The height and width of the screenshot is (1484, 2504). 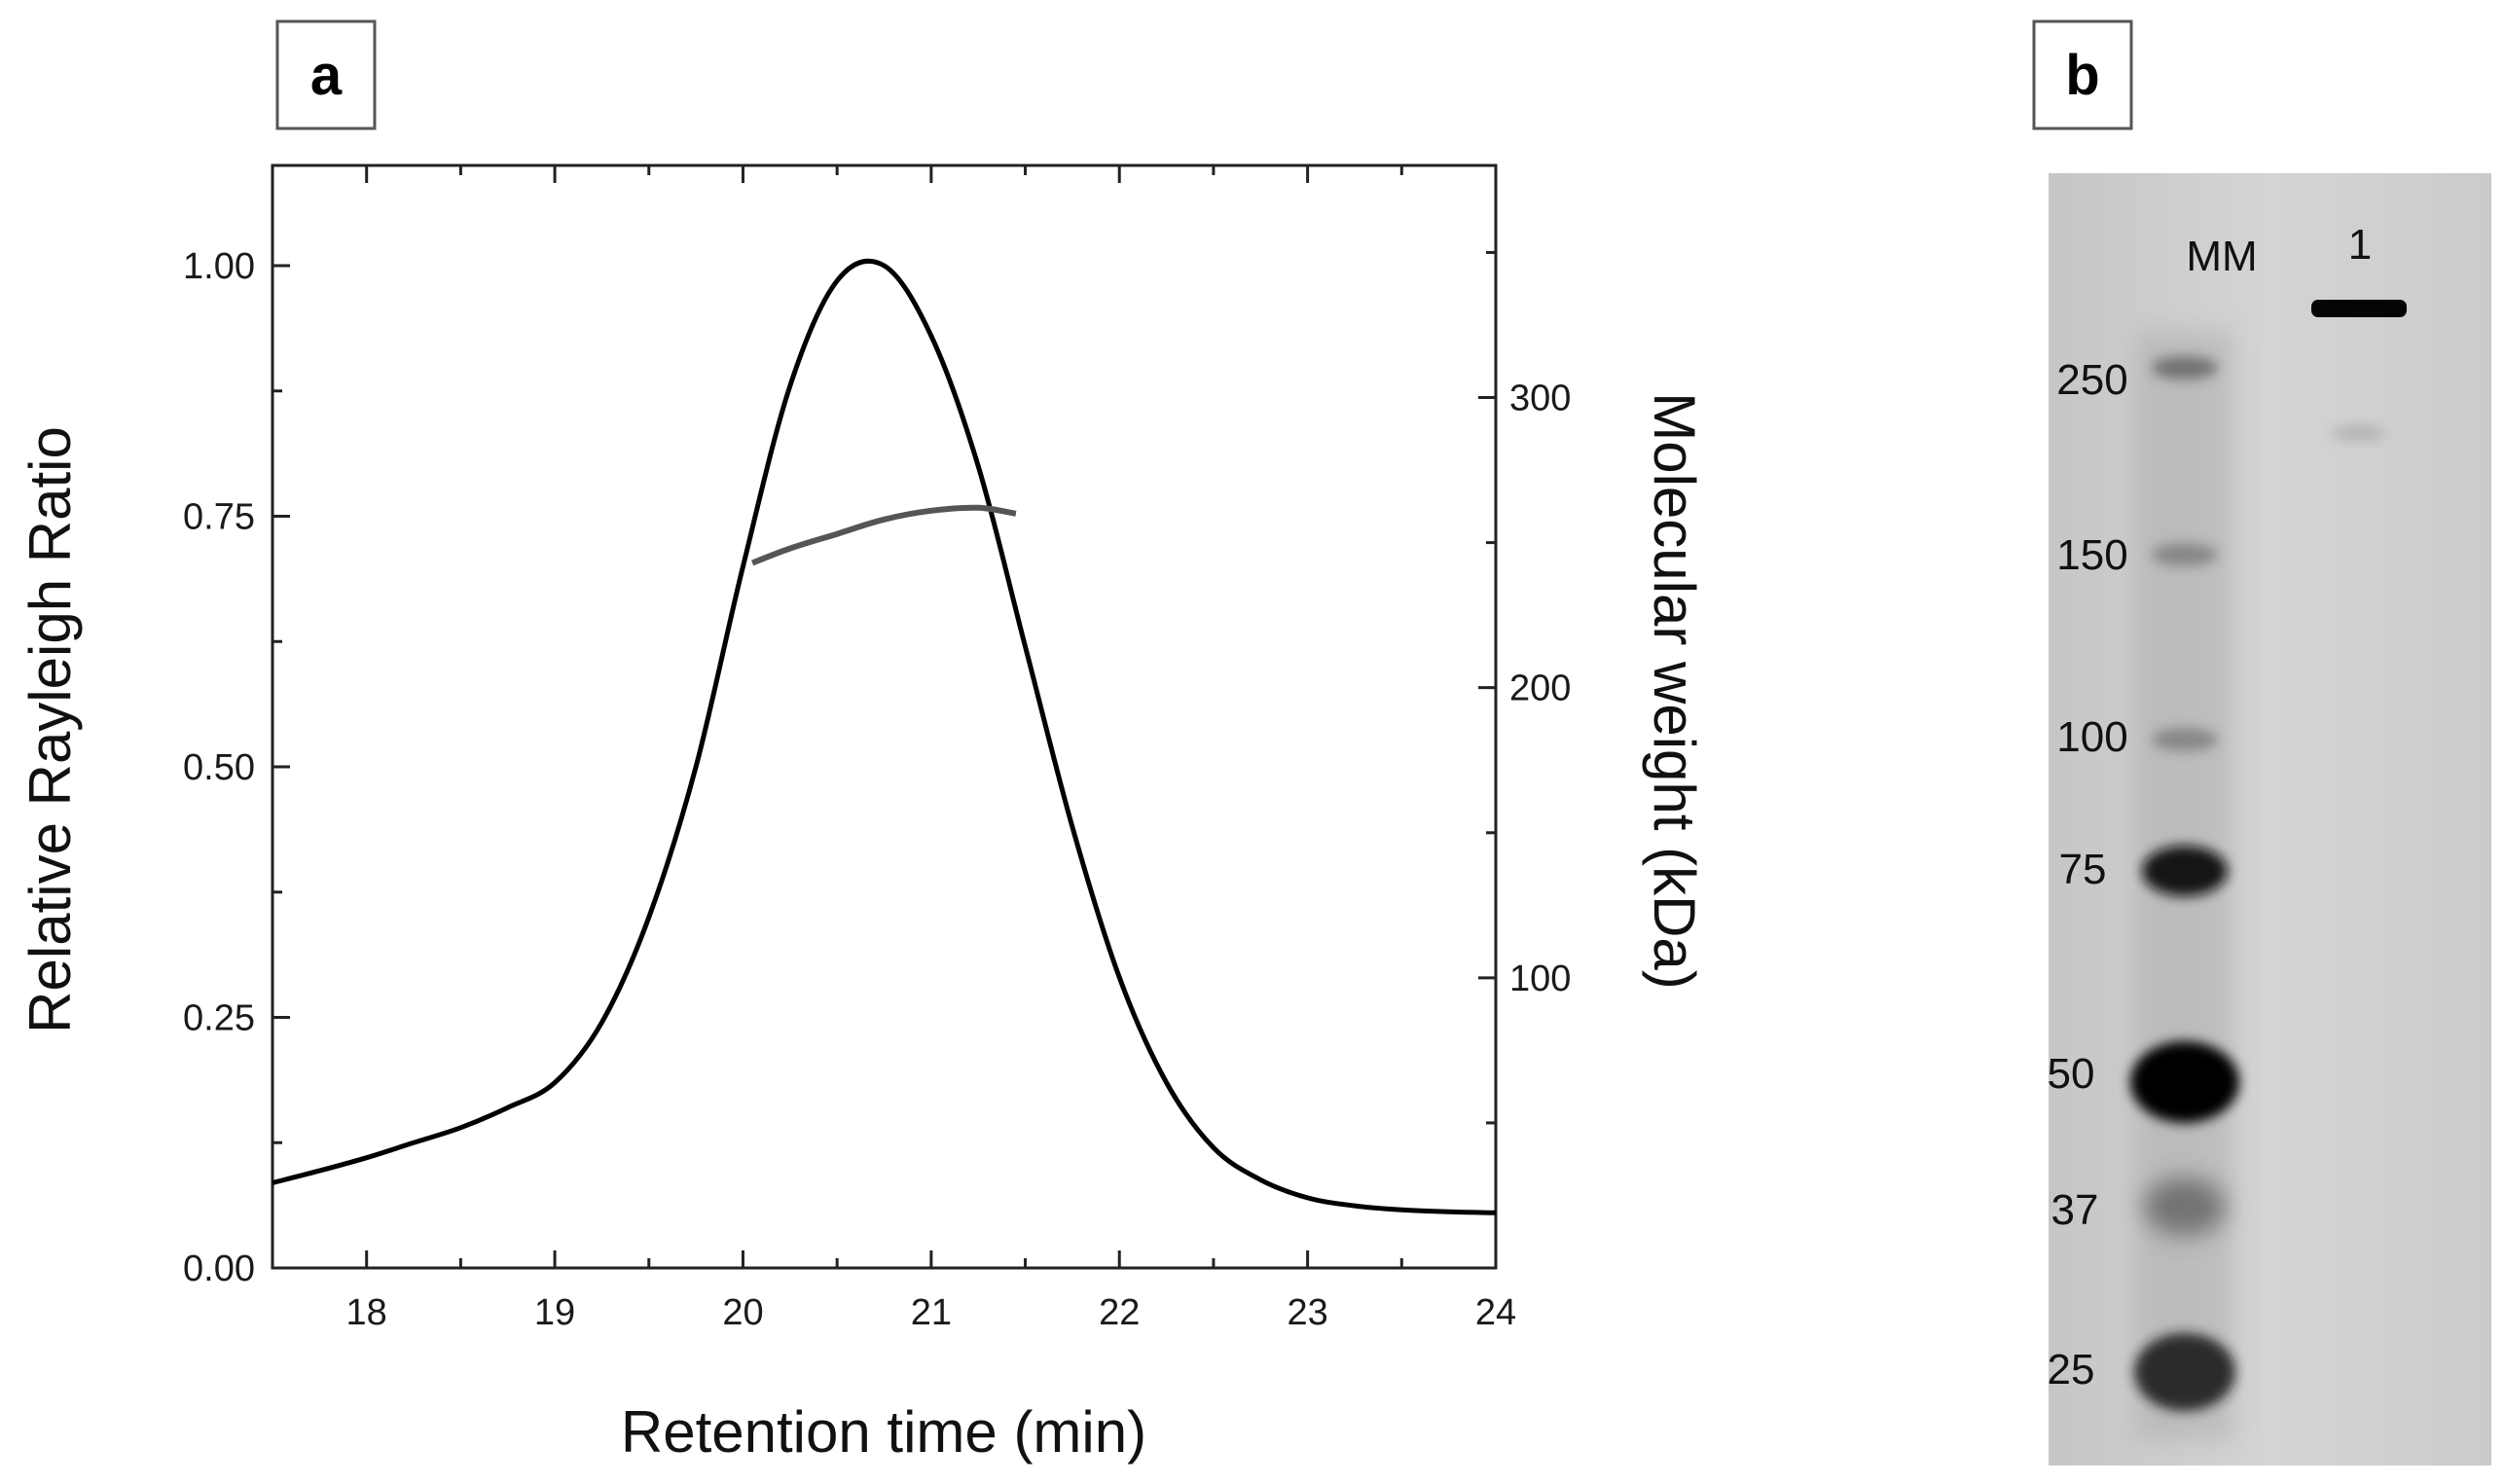 What do you see at coordinates (50, 730) in the screenshot?
I see `y-axis-title: Relative Rayleigh Ratio` at bounding box center [50, 730].